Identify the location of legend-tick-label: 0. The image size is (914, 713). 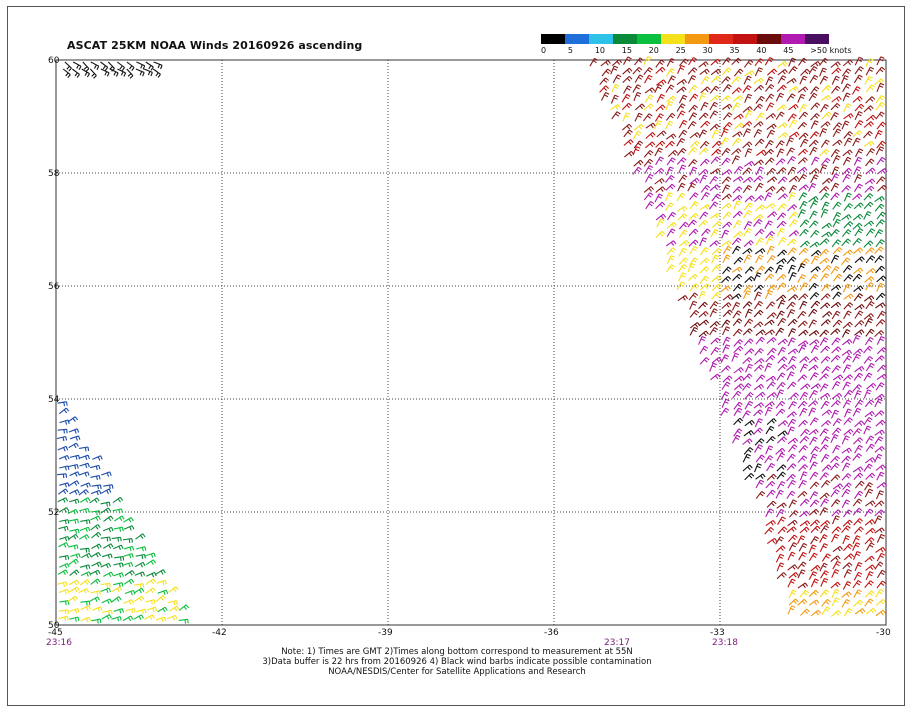
(544, 50).